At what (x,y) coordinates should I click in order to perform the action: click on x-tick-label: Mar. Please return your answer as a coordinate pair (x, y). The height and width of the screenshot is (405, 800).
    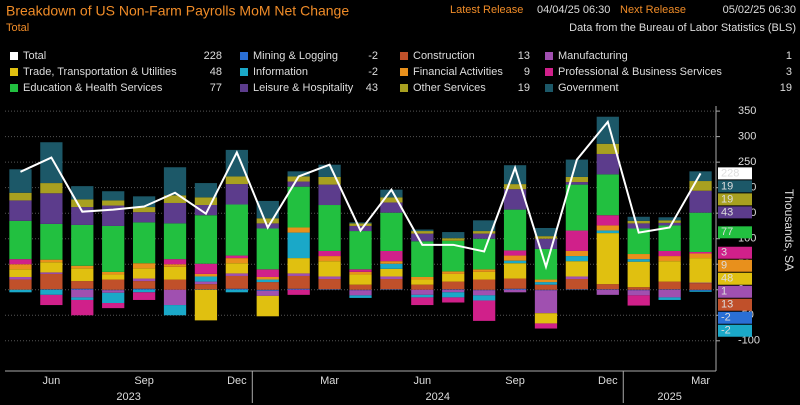
    Looking at the image, I should click on (329, 381).